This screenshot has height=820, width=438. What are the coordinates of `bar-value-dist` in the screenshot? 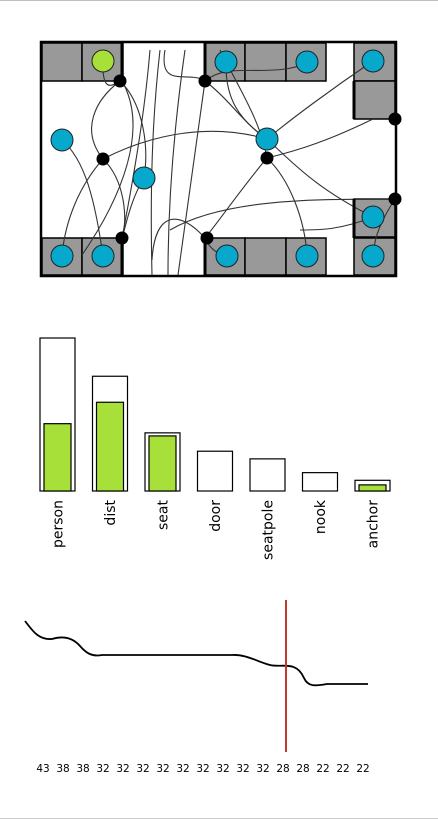 It's located at (110, 446).